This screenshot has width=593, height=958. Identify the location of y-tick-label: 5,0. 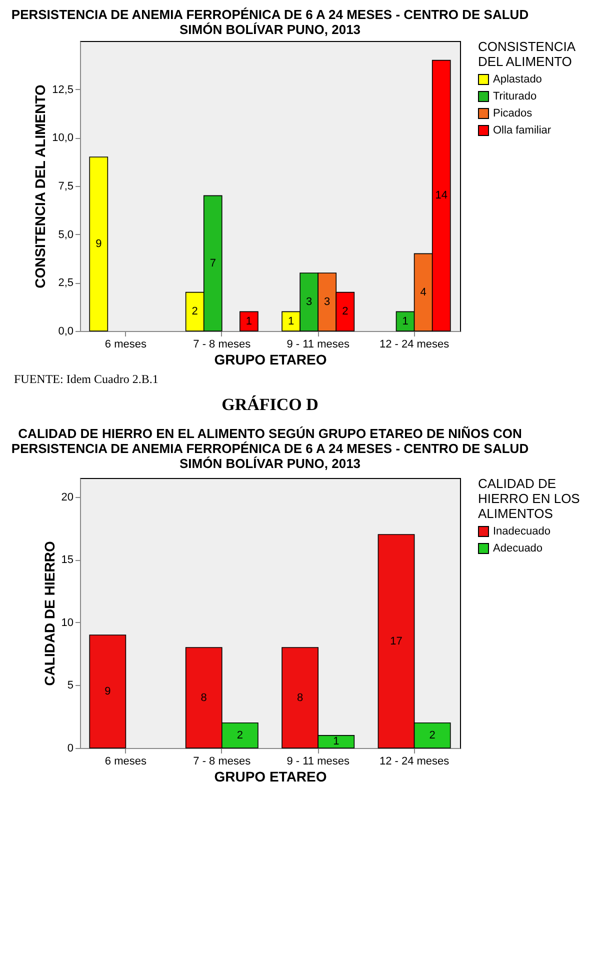
(66, 234).